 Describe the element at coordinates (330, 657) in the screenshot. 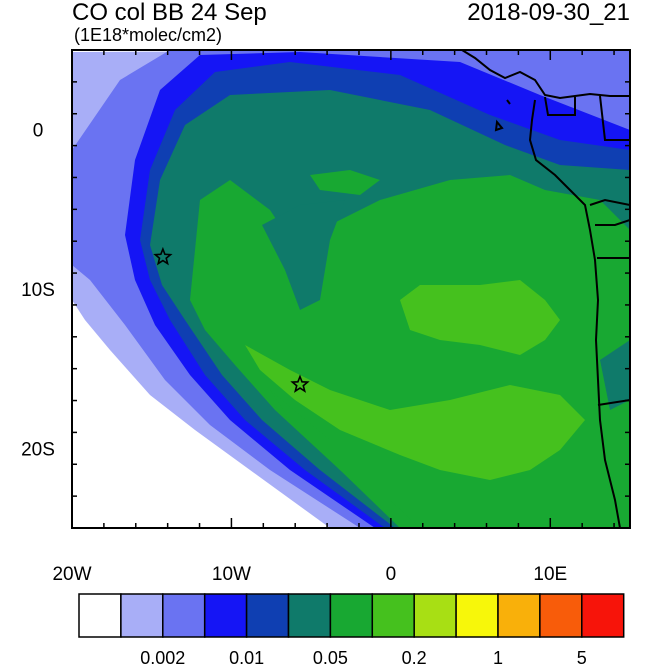

I see `colorbar-label: 0.05` at that location.